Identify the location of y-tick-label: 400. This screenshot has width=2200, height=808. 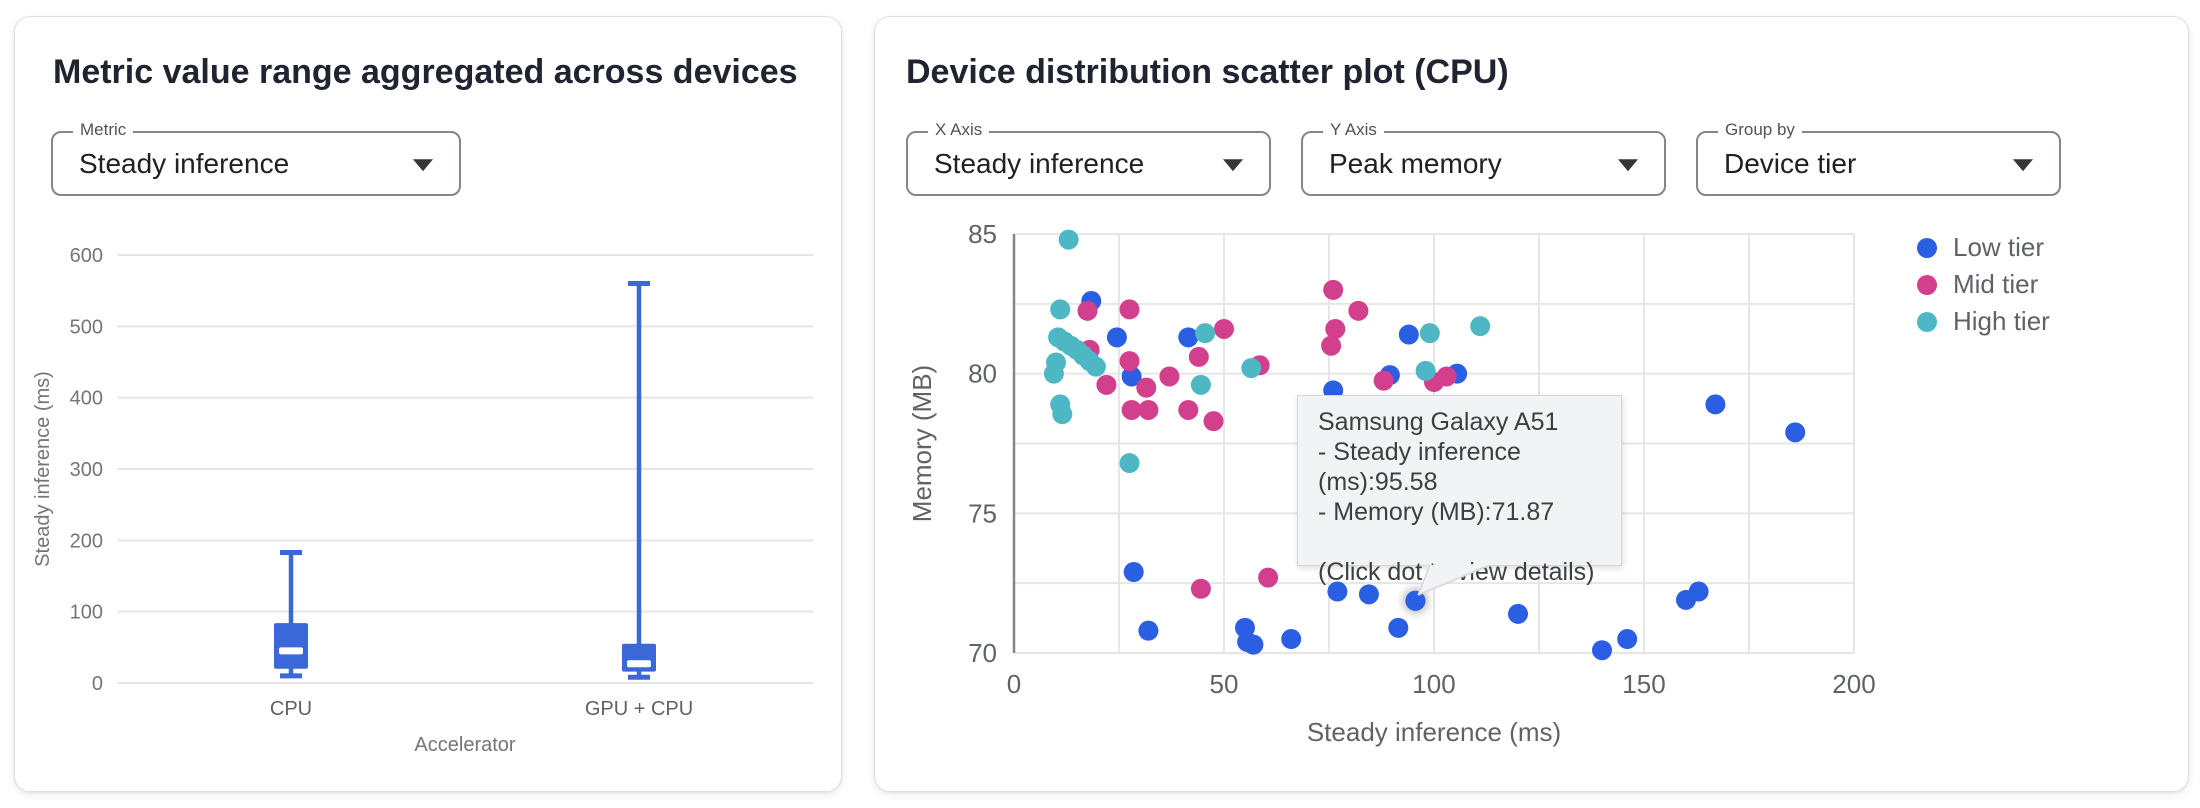
(86, 399).